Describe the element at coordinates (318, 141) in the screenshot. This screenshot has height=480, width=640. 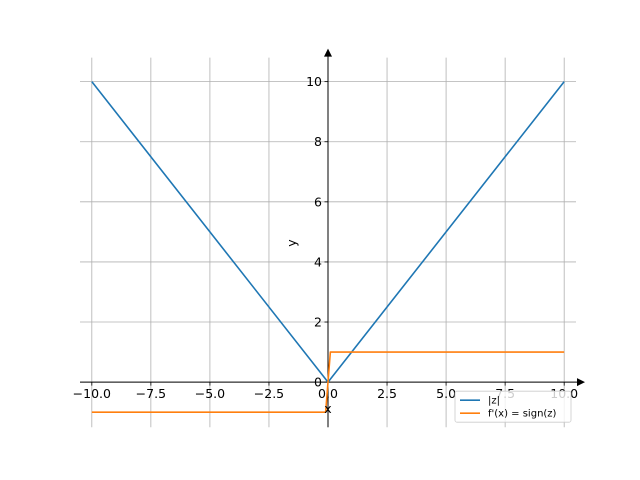
I see `y-tick-label: 8` at that location.